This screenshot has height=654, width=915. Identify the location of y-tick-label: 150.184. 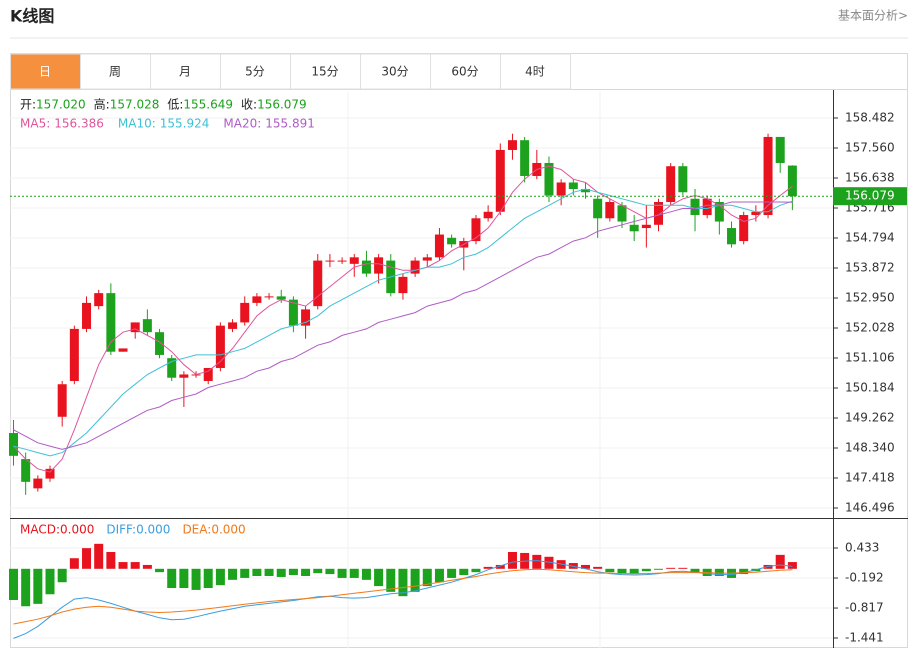
(870, 388).